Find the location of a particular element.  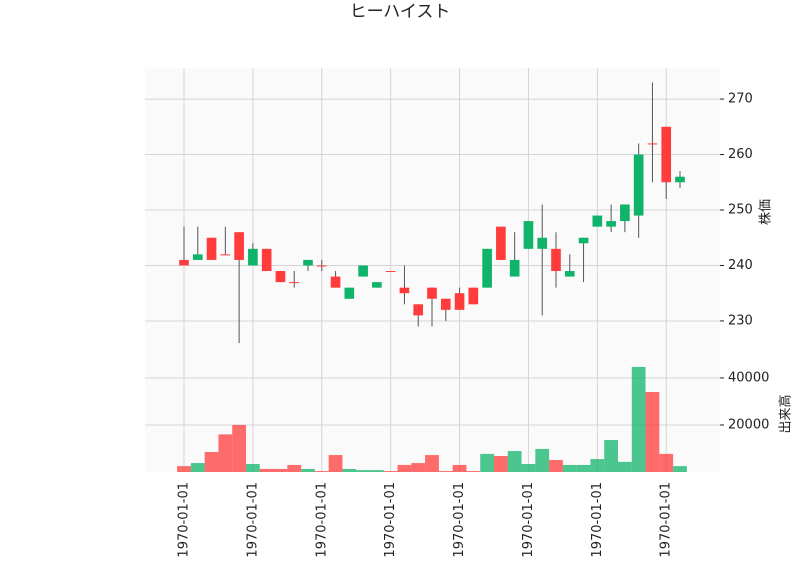

y2-axis-label: 出来高 is located at coordinates (786, 413).